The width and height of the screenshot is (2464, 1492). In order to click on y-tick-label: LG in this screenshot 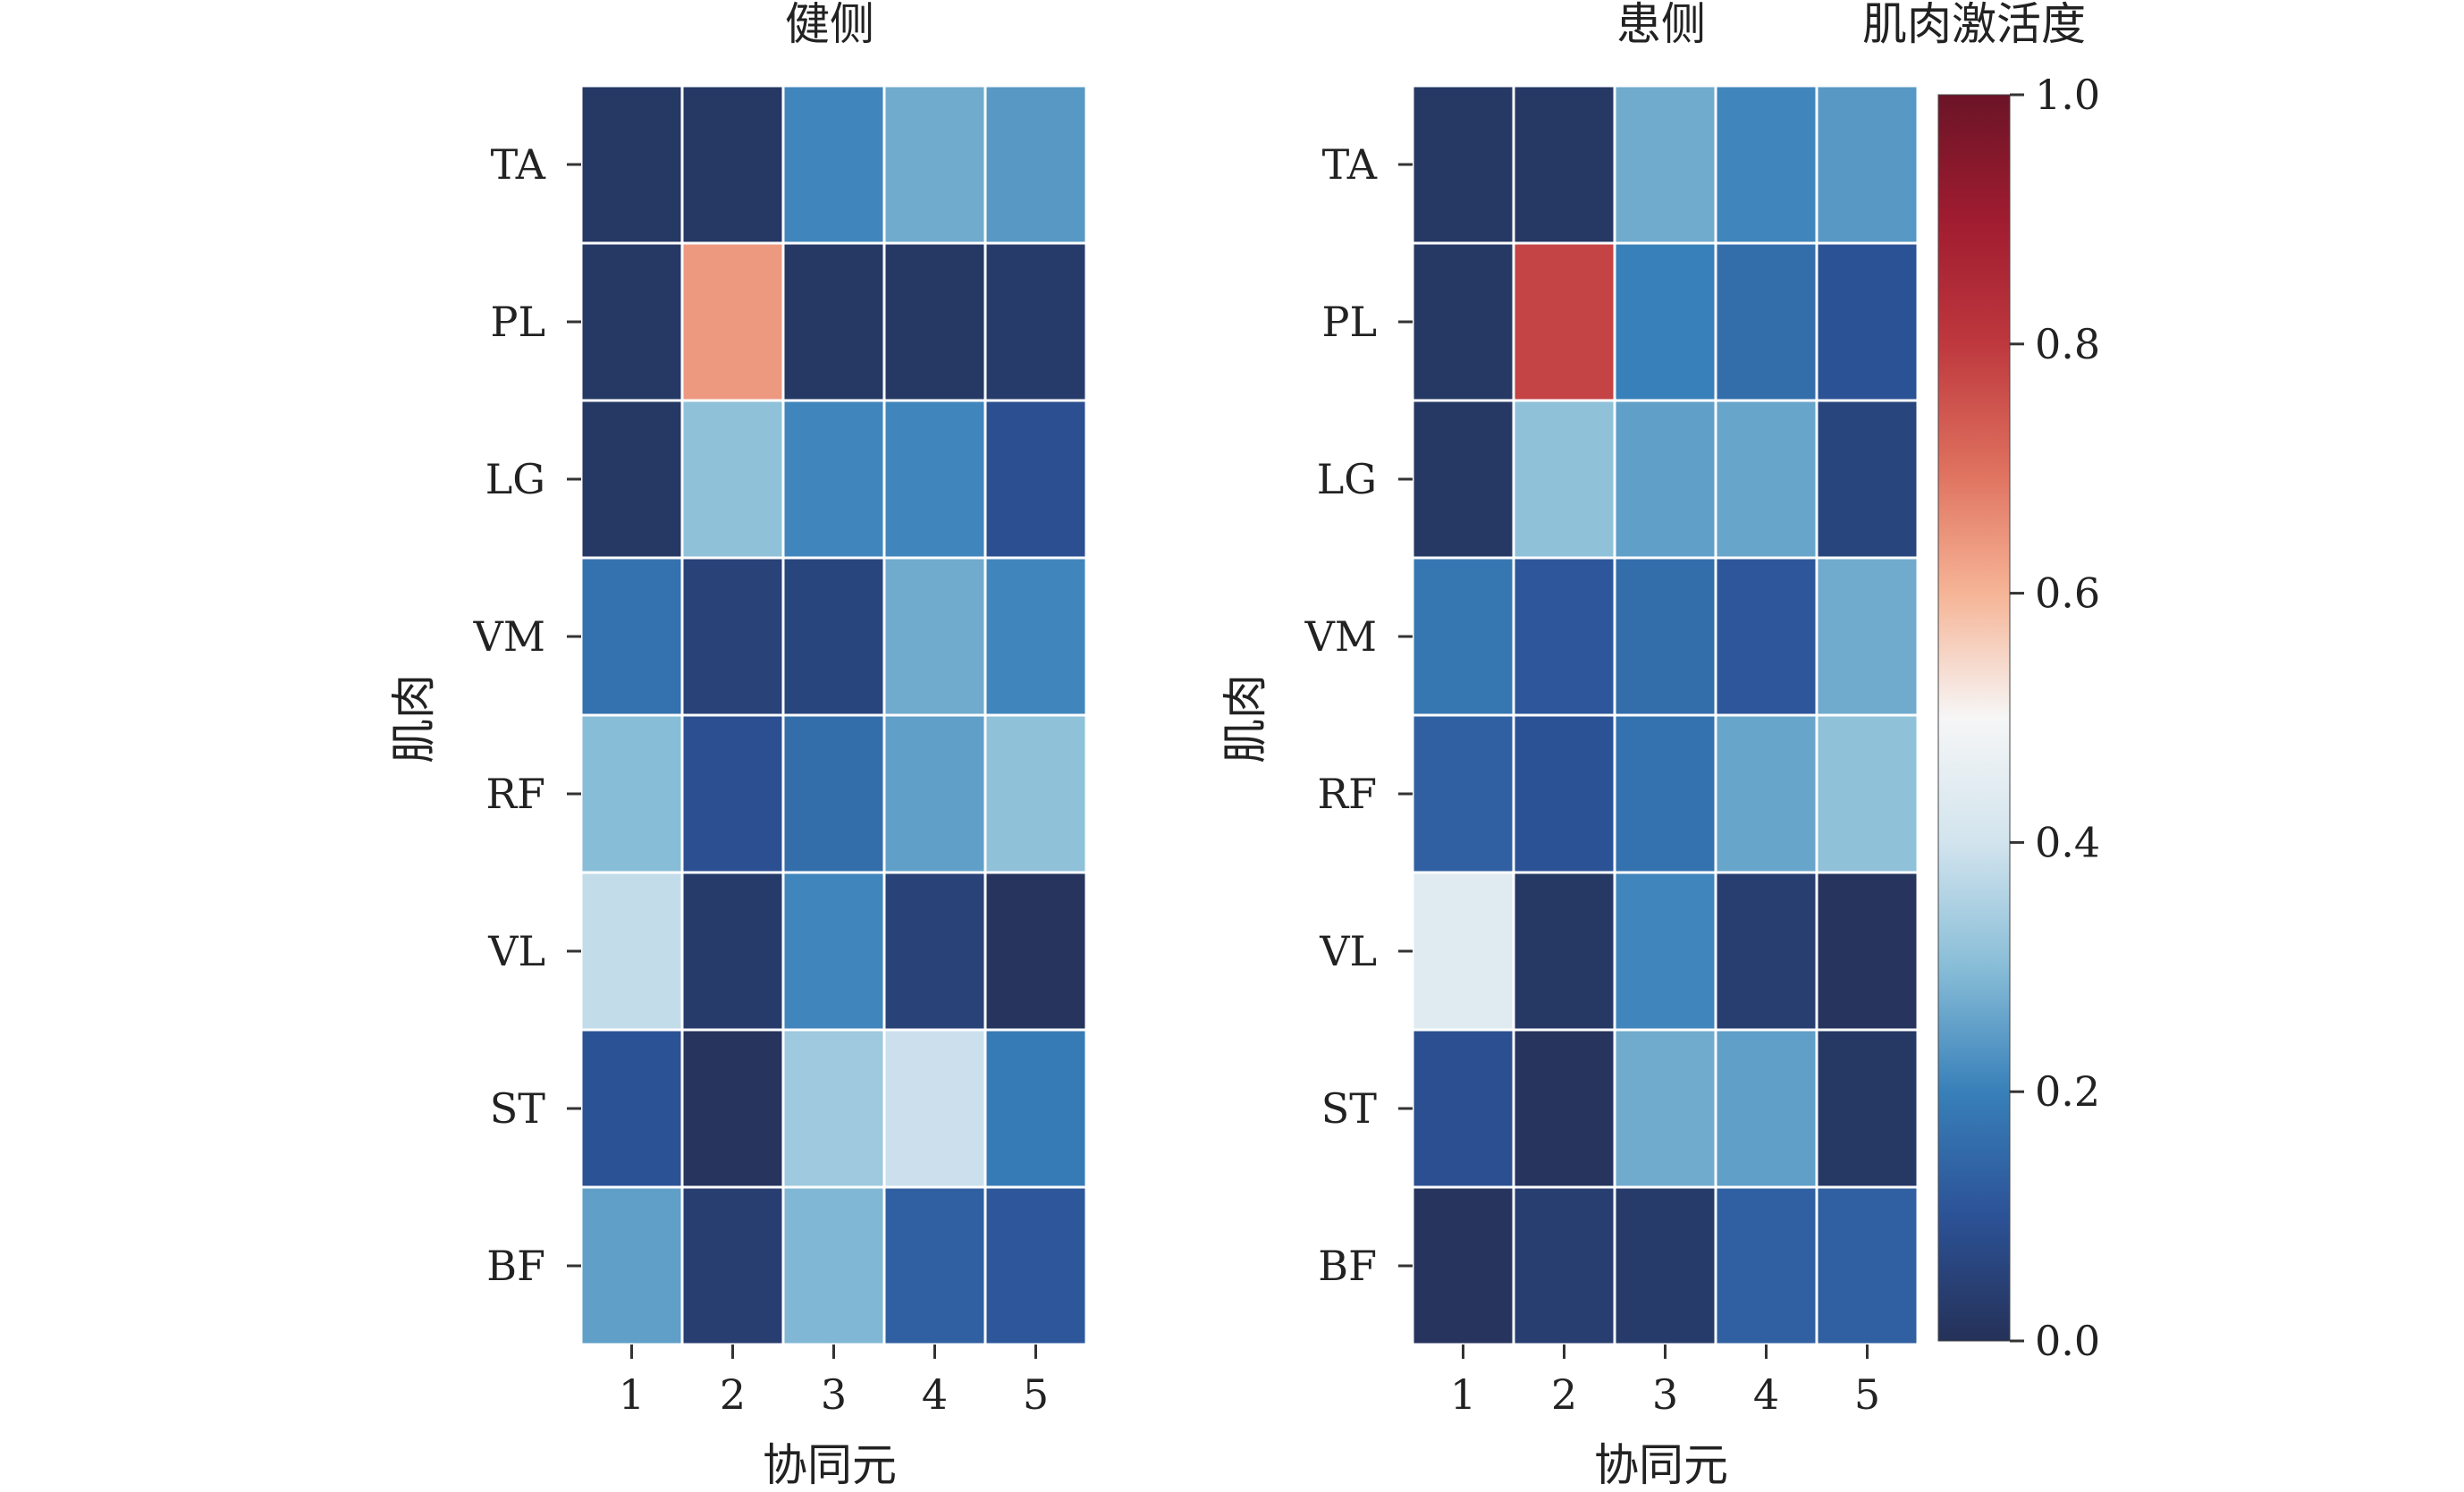, I will do `click(1347, 479)`.